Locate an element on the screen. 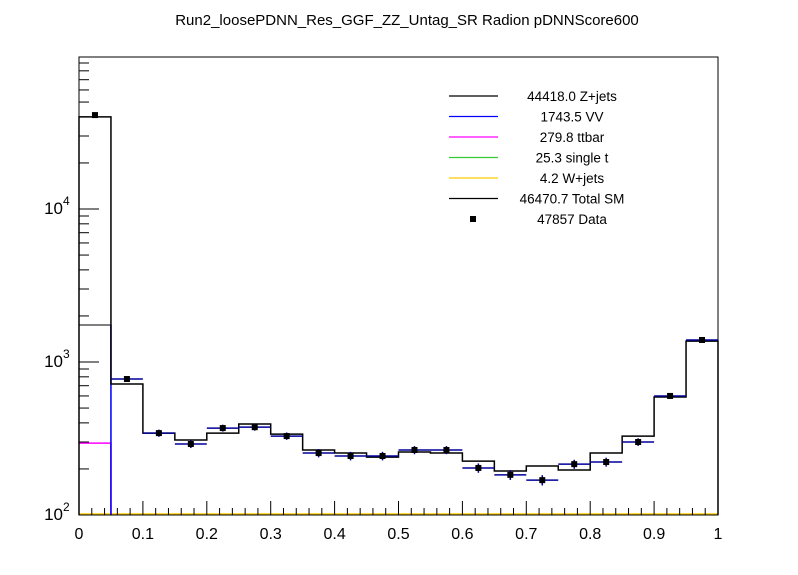 The image size is (798, 575). x-tick-label: 0.5 is located at coordinates (398, 534).